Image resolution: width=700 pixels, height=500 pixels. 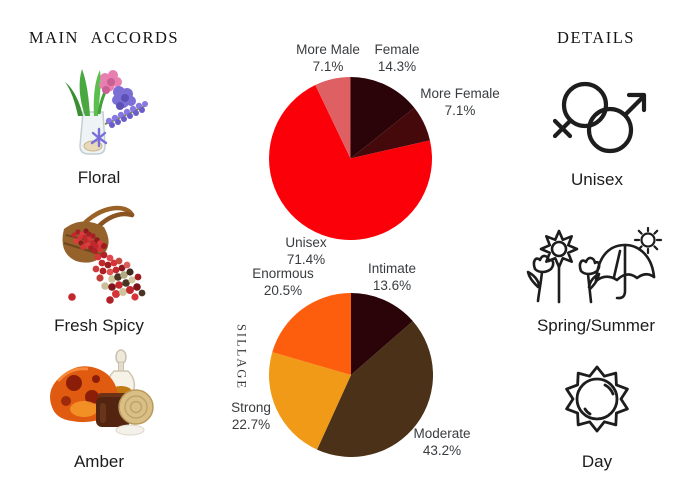 I want to click on pie-slice-moderate, so click(x=375, y=389).